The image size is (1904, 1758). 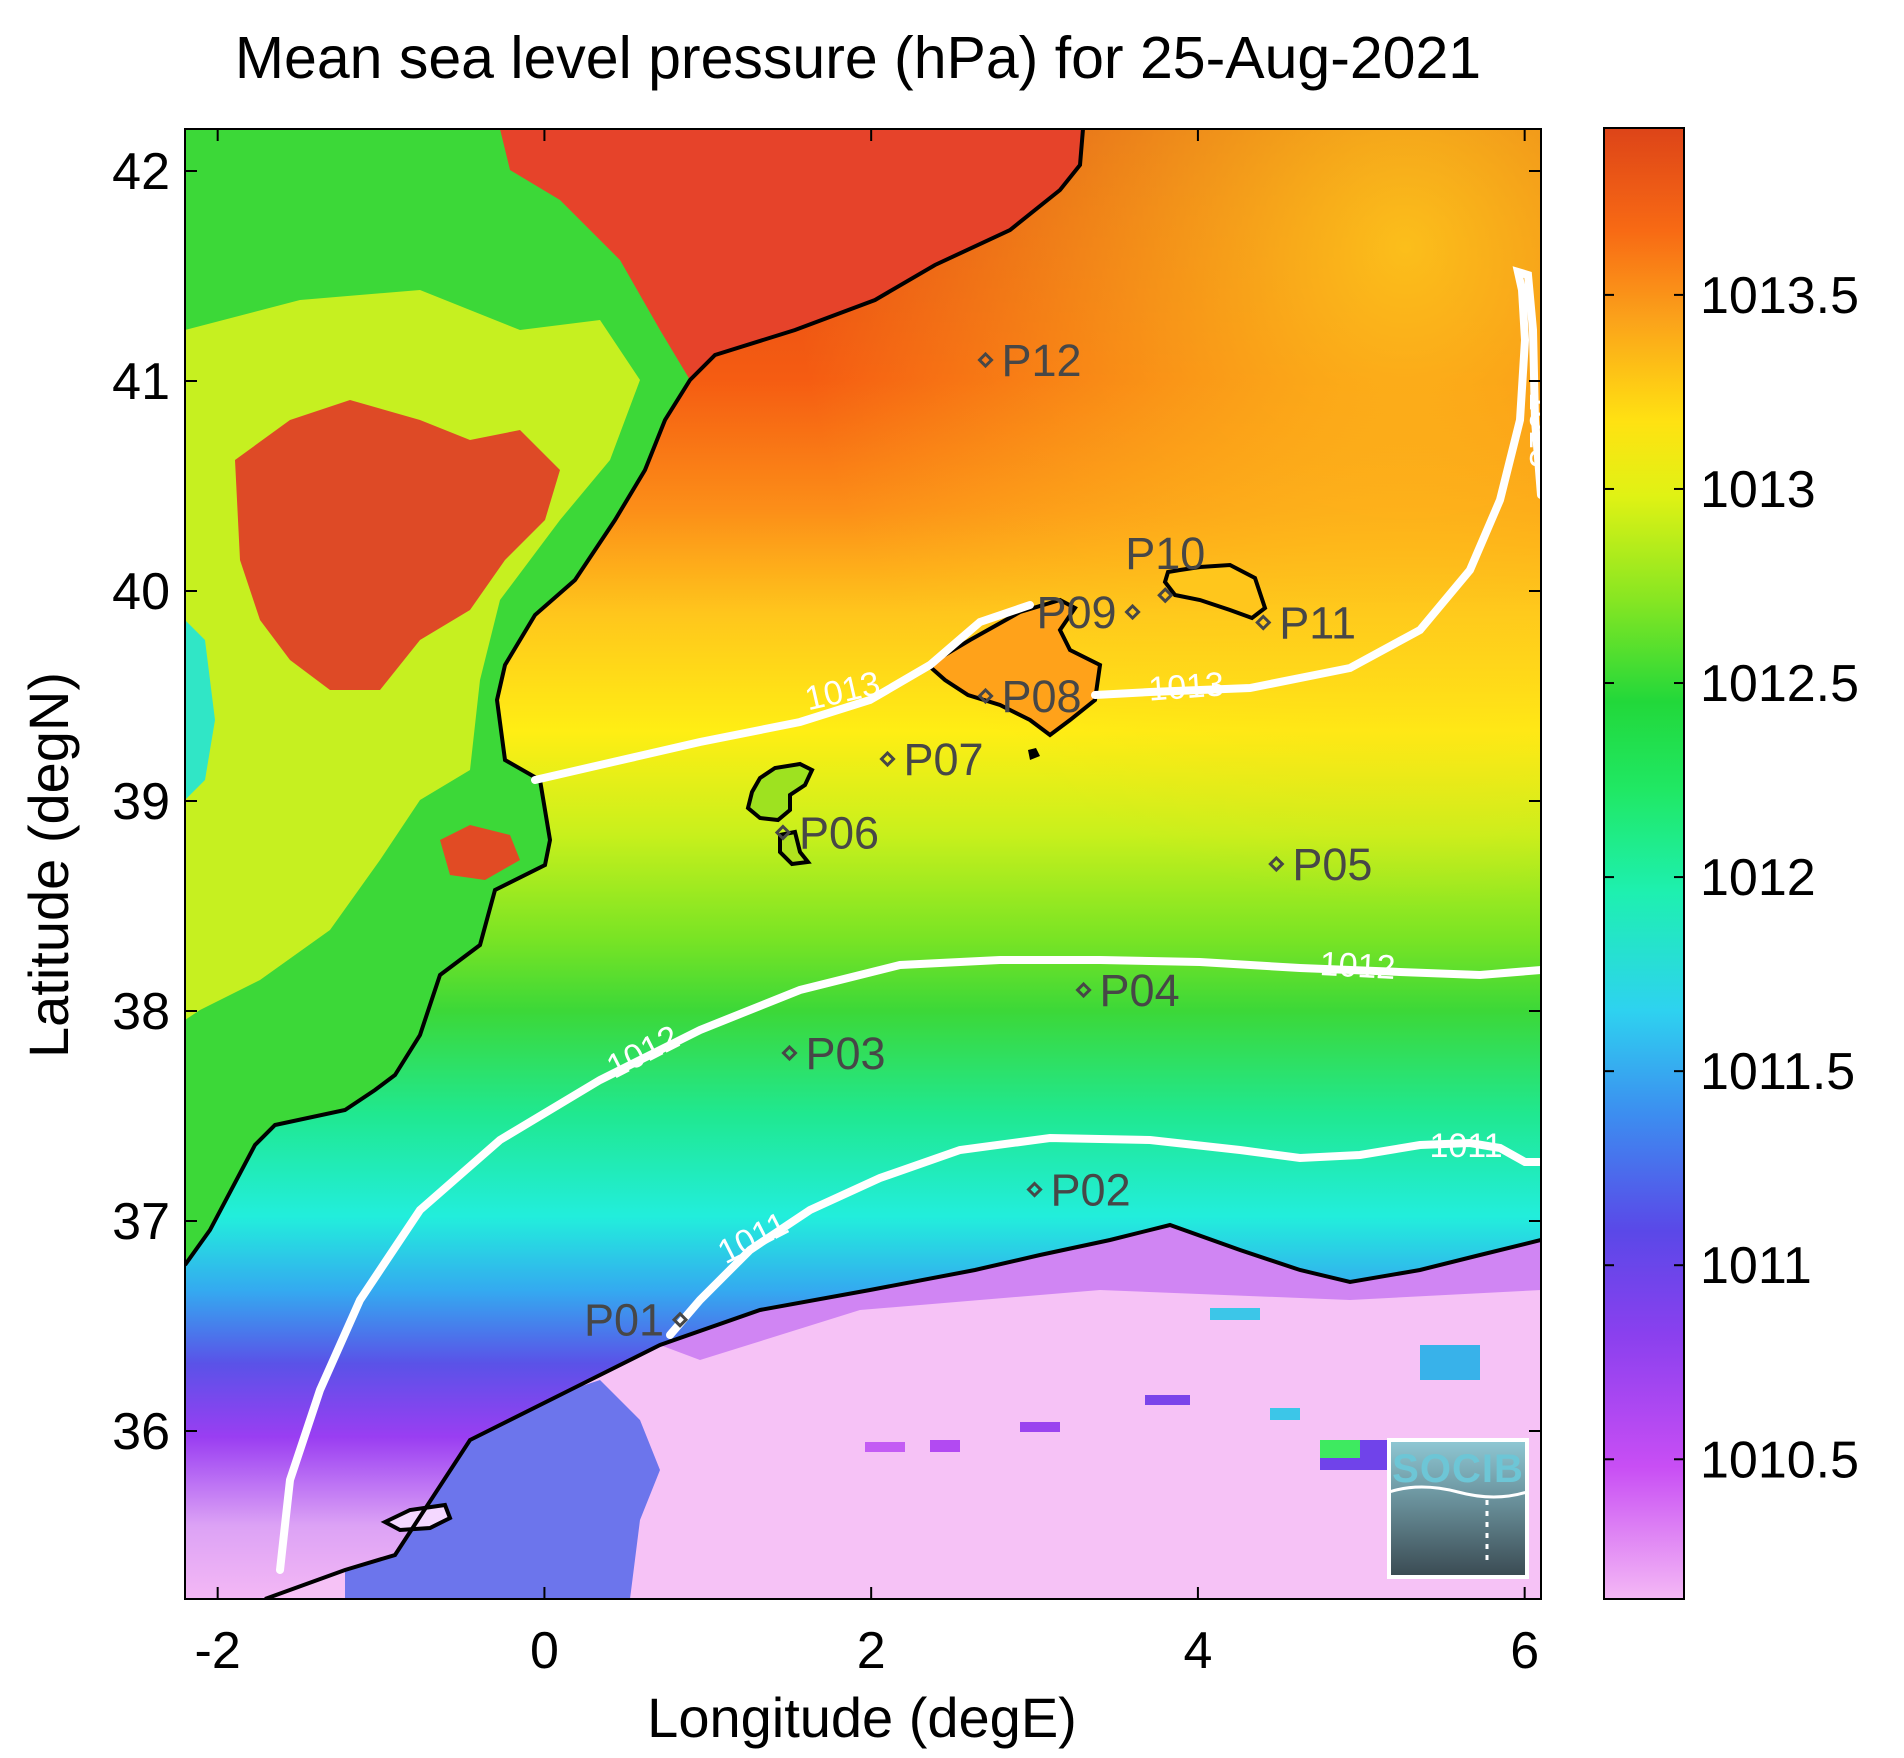 I want to click on y-tick-label: 39, so click(x=141, y=802).